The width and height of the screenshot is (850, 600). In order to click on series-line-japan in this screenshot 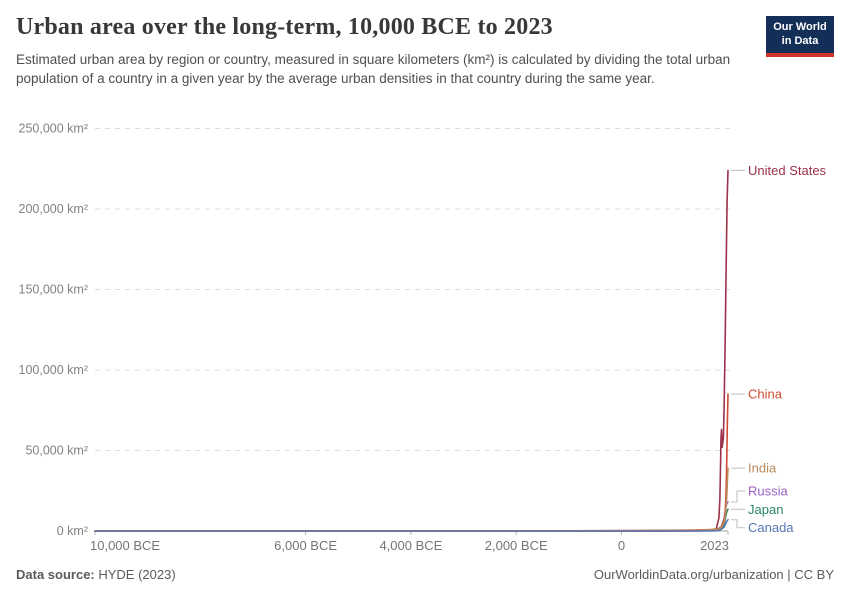, I will do `click(411, 520)`.